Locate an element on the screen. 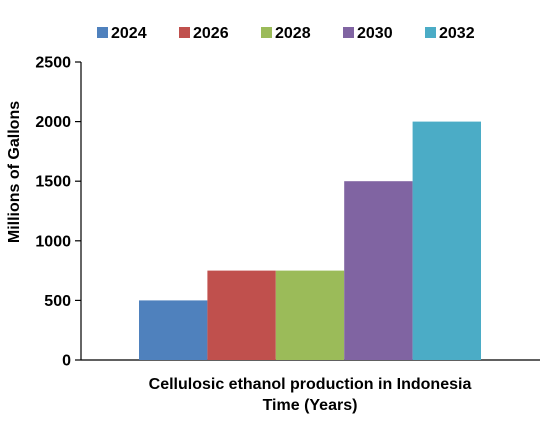 Image resolution: width=550 pixels, height=421 pixels. y-tick-label: 1000 is located at coordinates (53, 241).